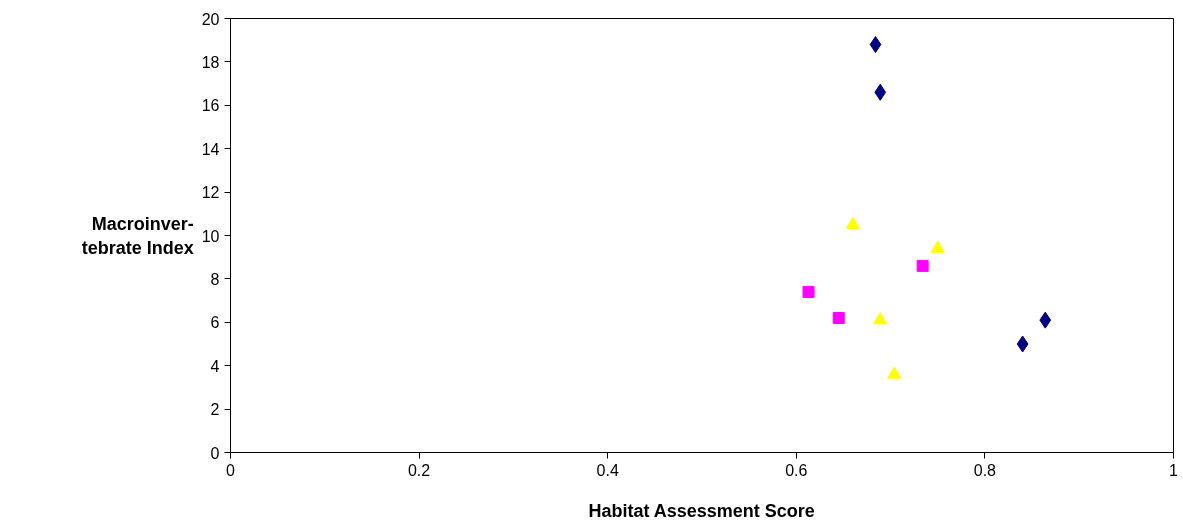 Image resolution: width=1183 pixels, height=525 pixels. I want to click on y-tick-label: 20, so click(210, 19).